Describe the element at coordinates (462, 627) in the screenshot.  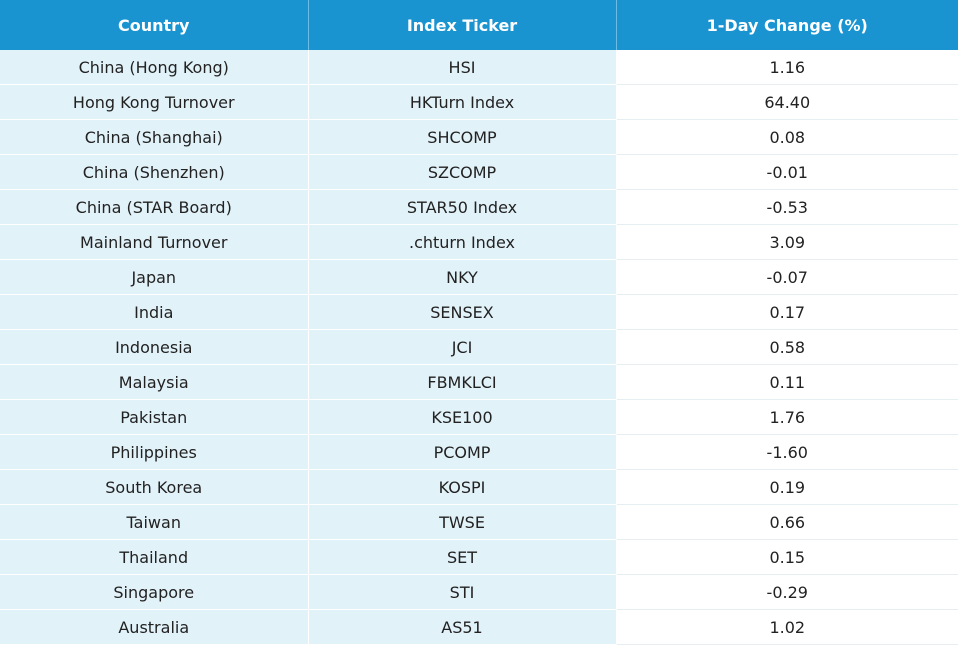
I see `ticker-cell: AS51` at that location.